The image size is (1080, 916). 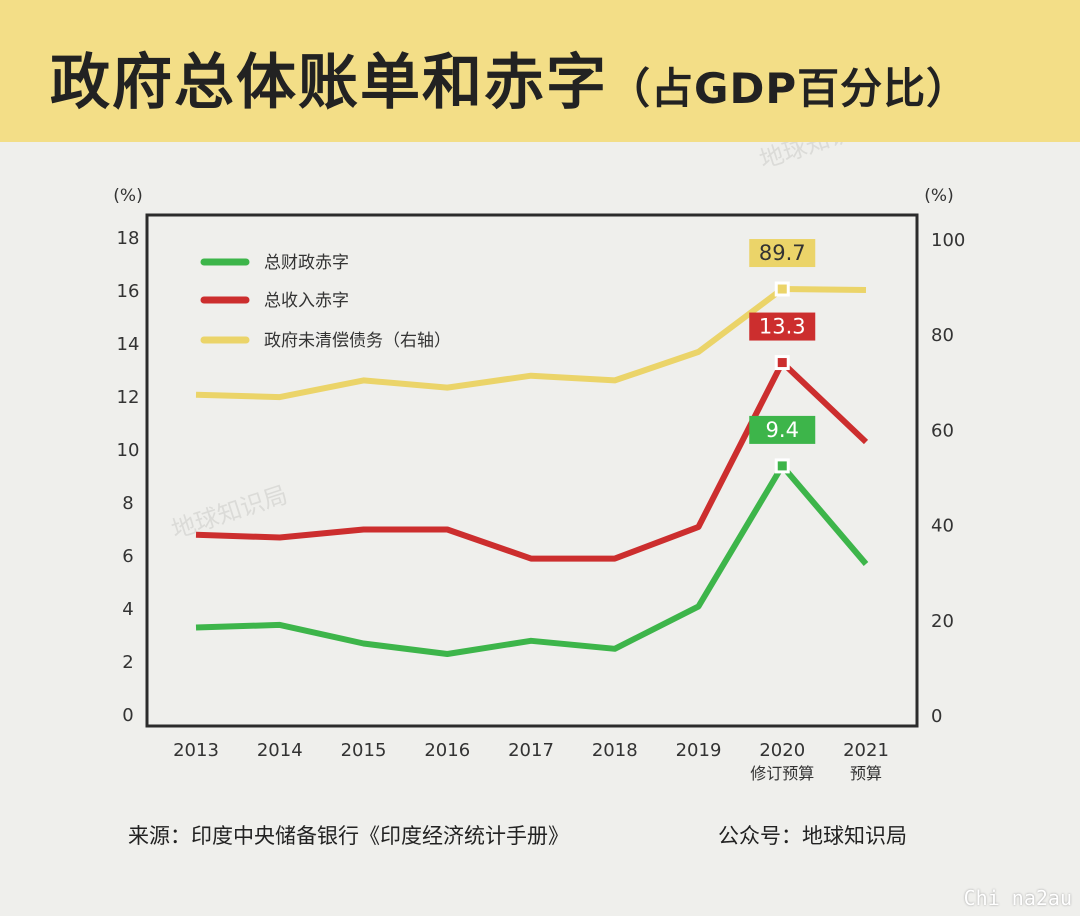 I want to click on y-left-tick-label: 6, so click(x=127, y=556).